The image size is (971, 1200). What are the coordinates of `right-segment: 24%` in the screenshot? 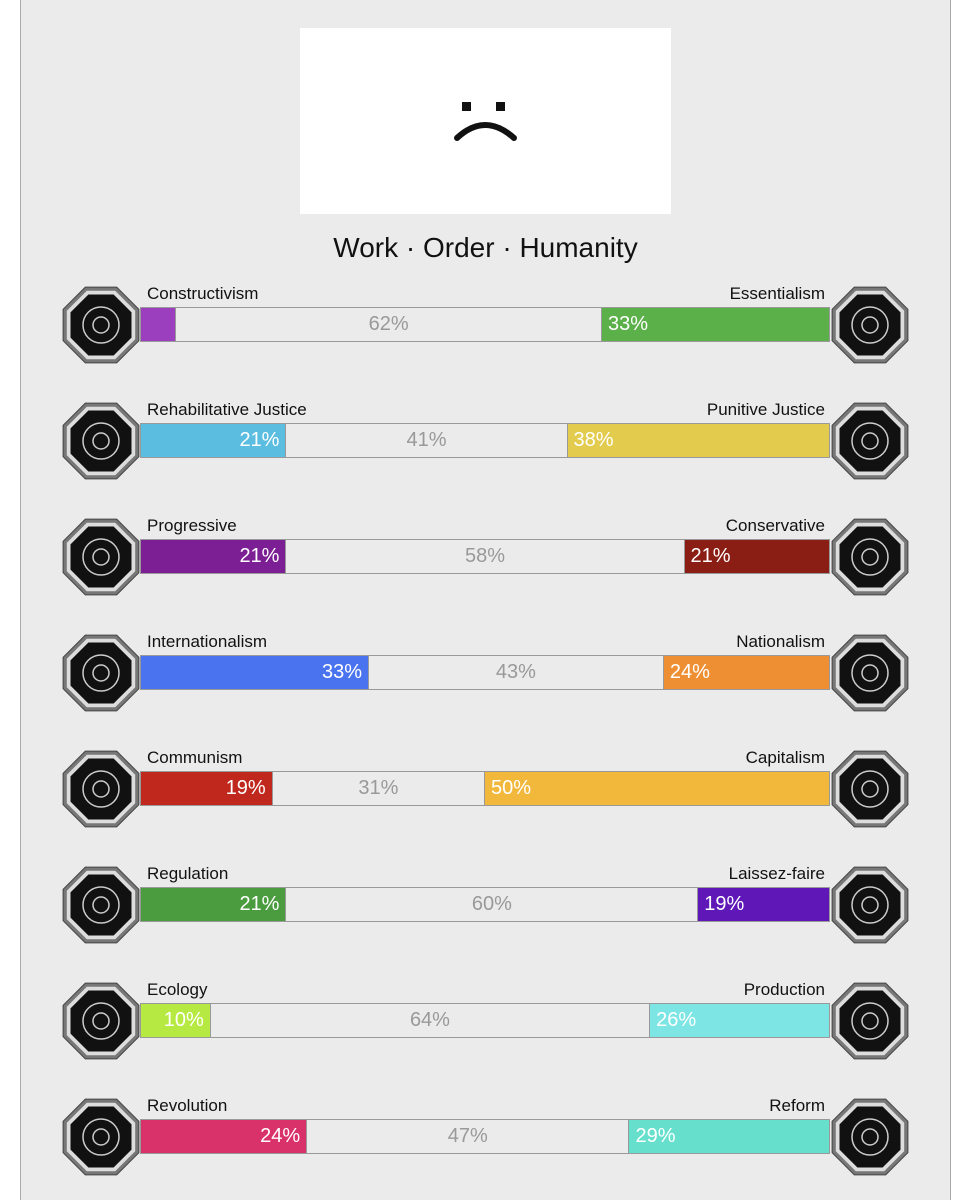 It's located at (746, 672).